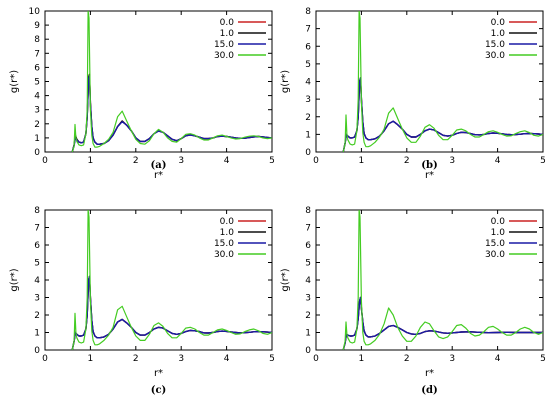 This screenshot has width=550, height=404. What do you see at coordinates (37, 26) in the screenshot?
I see `y-tick-label: 9` at bounding box center [37, 26].